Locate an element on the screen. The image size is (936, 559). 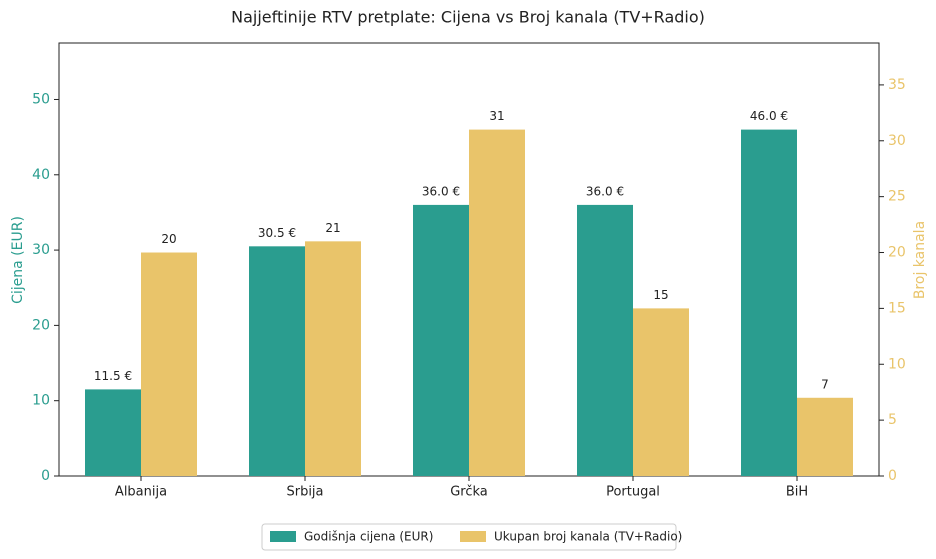
y2-tick-label: 10 is located at coordinates (897, 364).